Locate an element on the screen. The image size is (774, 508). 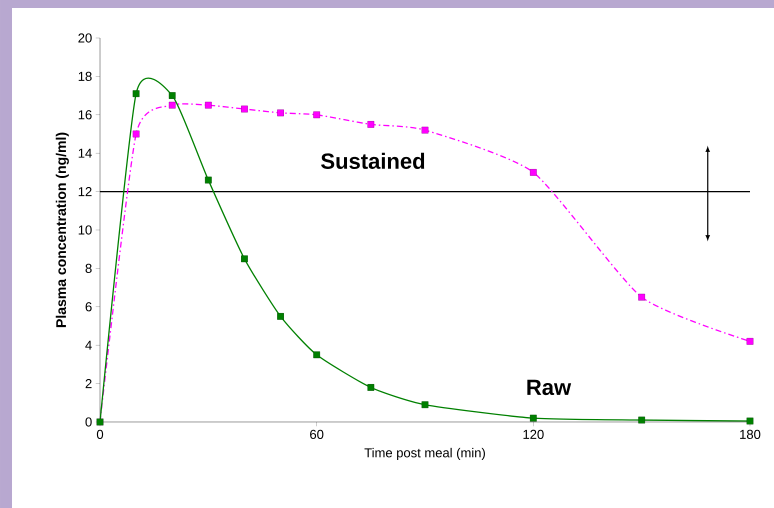
y-tick-label: 10 is located at coordinates (85, 230).